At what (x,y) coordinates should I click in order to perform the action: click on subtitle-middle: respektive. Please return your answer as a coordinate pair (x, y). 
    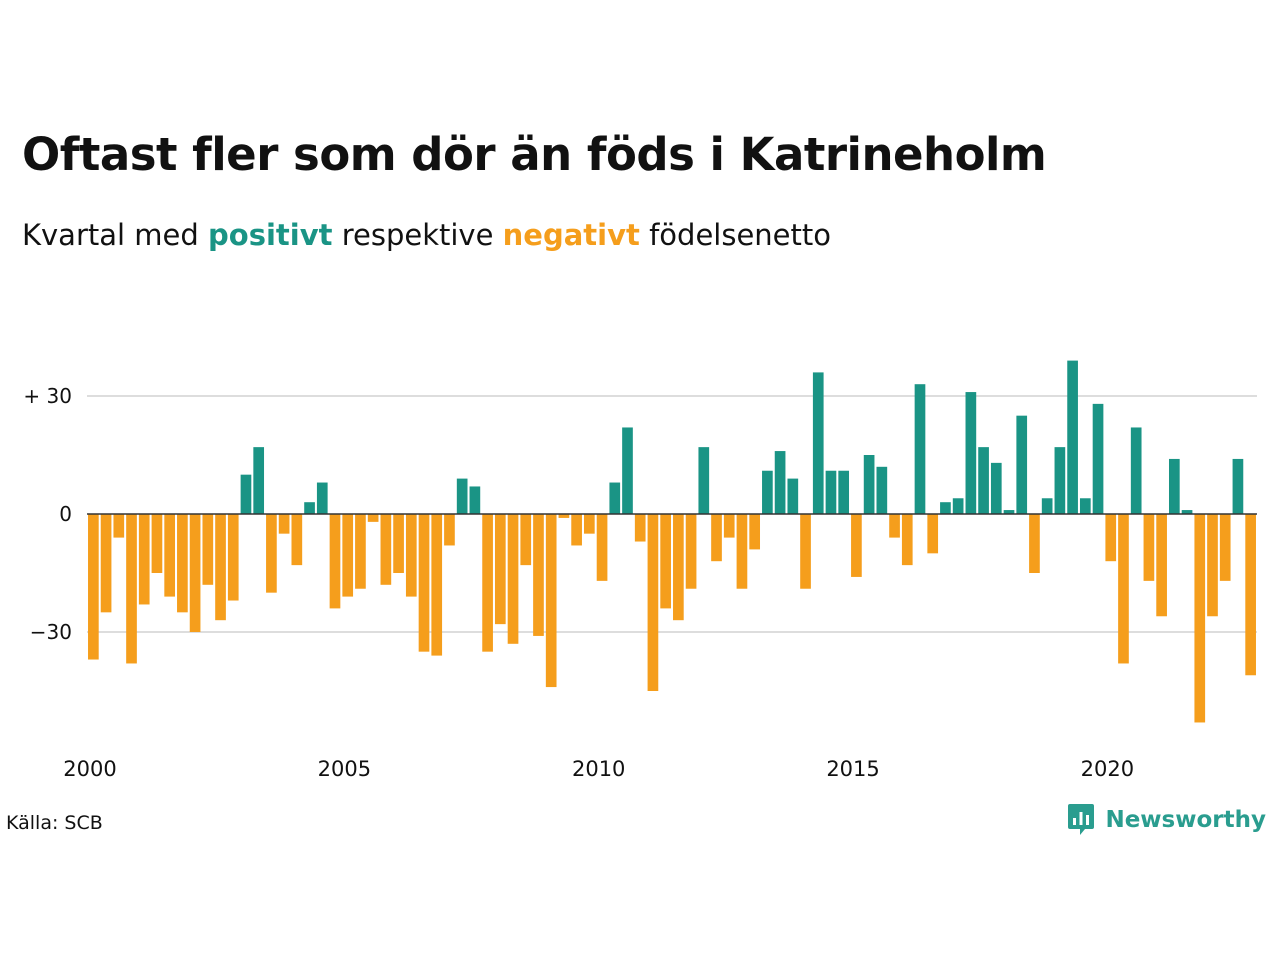
    Looking at the image, I should click on (417, 235).